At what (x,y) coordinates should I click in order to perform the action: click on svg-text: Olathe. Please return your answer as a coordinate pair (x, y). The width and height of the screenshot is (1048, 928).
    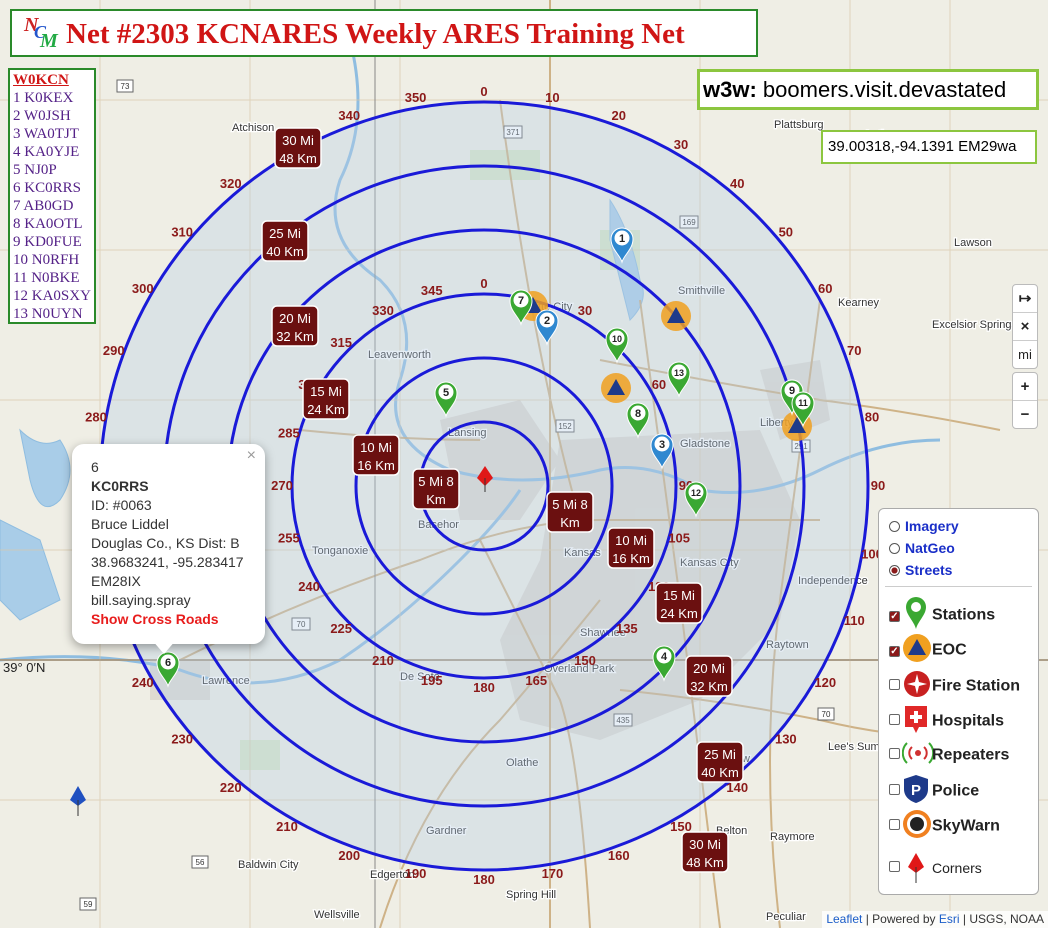
    Looking at the image, I should click on (522, 763).